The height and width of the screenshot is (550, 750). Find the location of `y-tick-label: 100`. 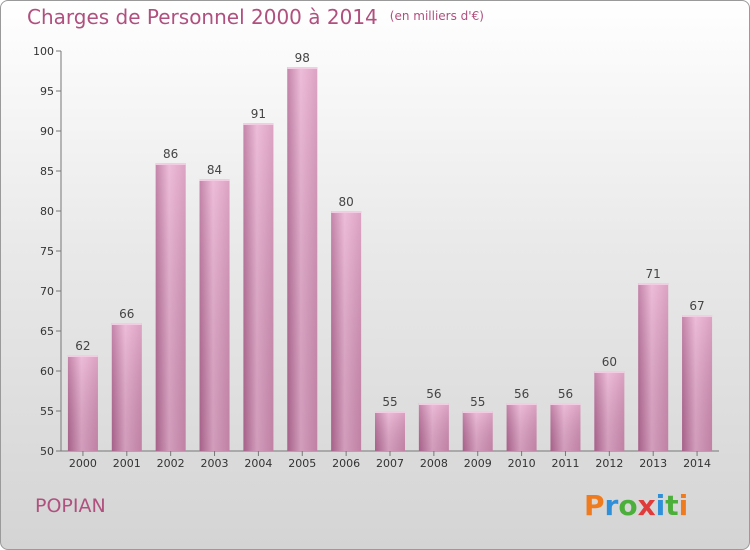

y-tick-label: 100 is located at coordinates (43, 51).